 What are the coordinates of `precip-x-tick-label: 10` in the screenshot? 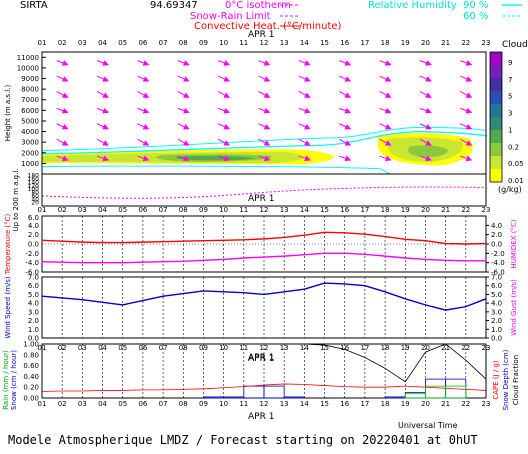 It's located at (223, 404).